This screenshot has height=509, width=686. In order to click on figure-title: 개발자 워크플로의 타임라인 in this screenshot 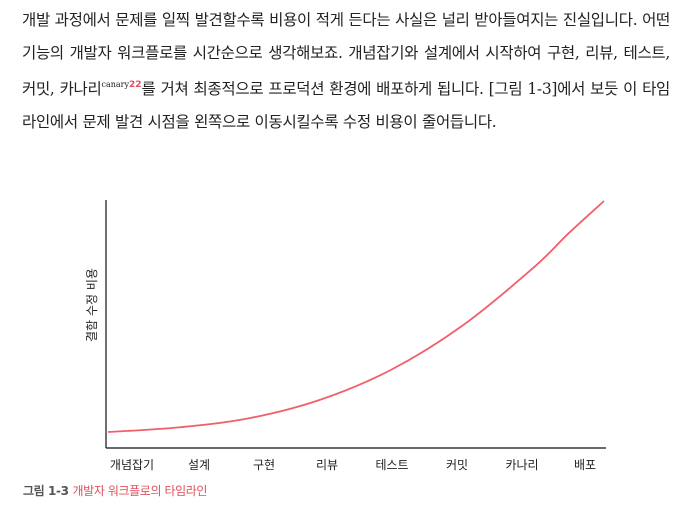, I will do `click(140, 491)`.